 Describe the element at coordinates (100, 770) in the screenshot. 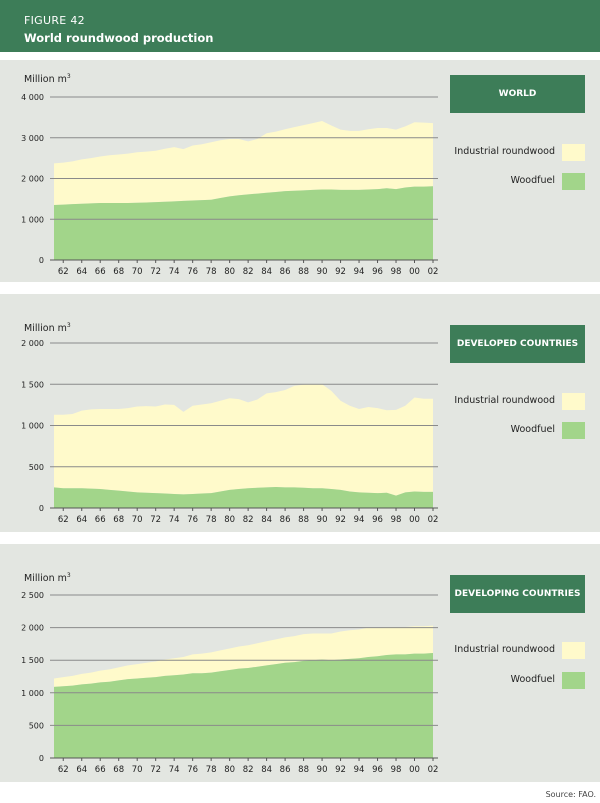

I see `x-tick-label: 66` at that location.